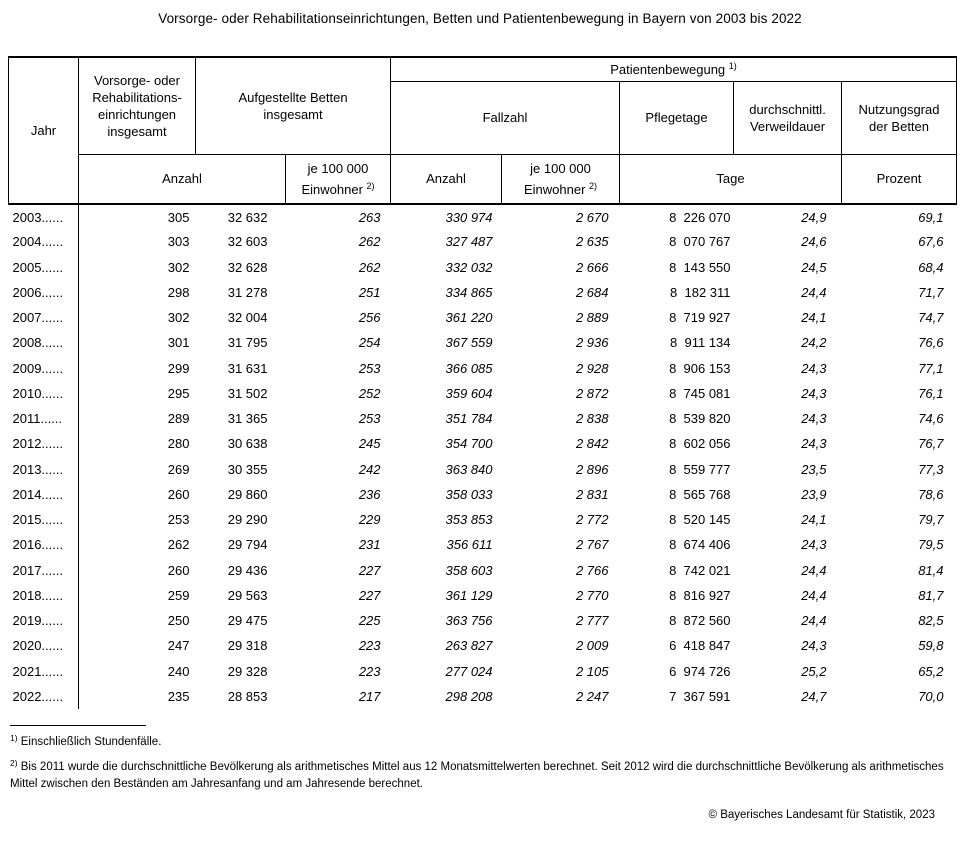 This screenshot has height=859, width=960. I want to click on cell-verweildauer: 24,9, so click(814, 217).